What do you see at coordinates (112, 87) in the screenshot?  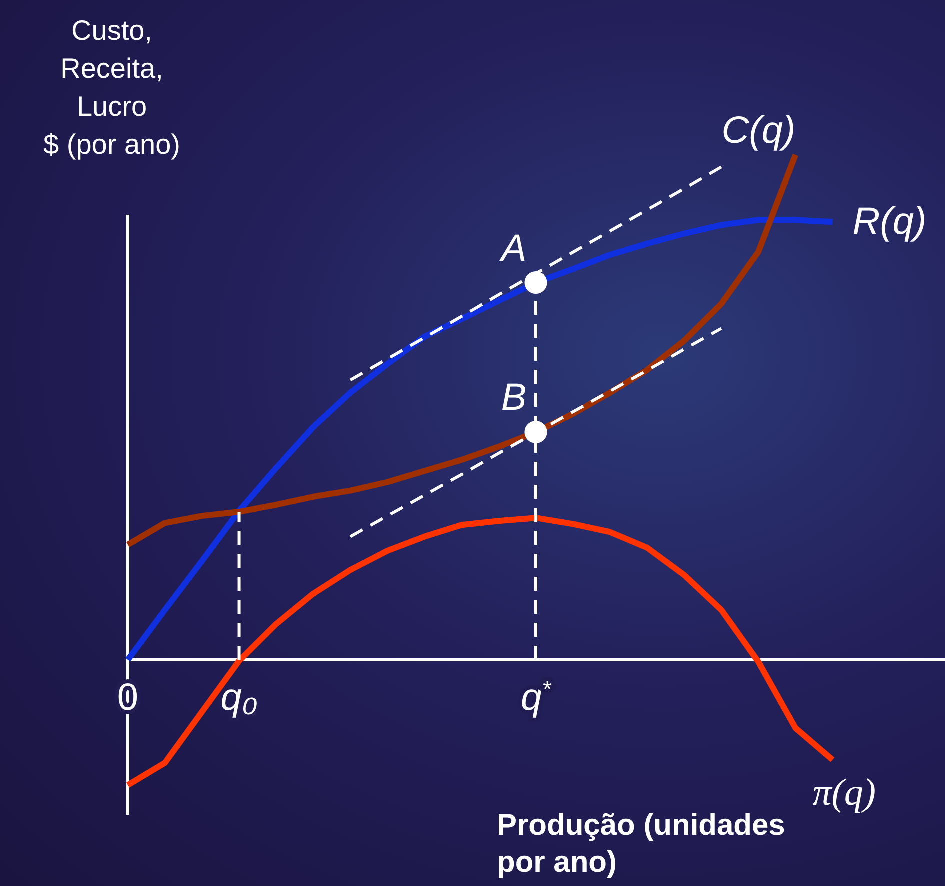 I see `y-axis-title: Custo, Receita, Lucro $ (por ano)` at bounding box center [112, 87].